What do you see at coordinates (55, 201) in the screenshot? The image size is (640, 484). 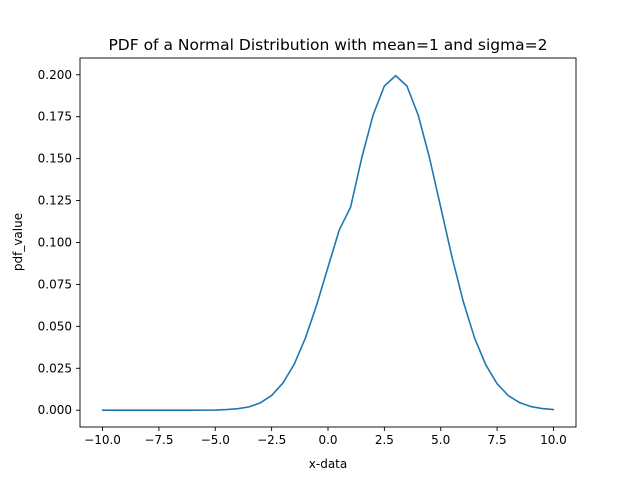 I see `y-tick-label: 0.125` at bounding box center [55, 201].